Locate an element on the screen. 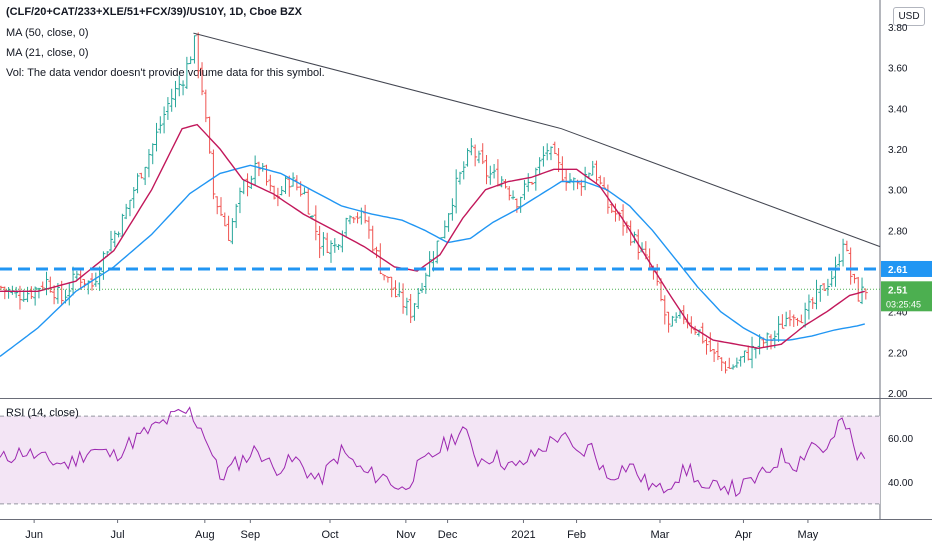  rsi-tick-label: 60.00 is located at coordinates (900, 439).